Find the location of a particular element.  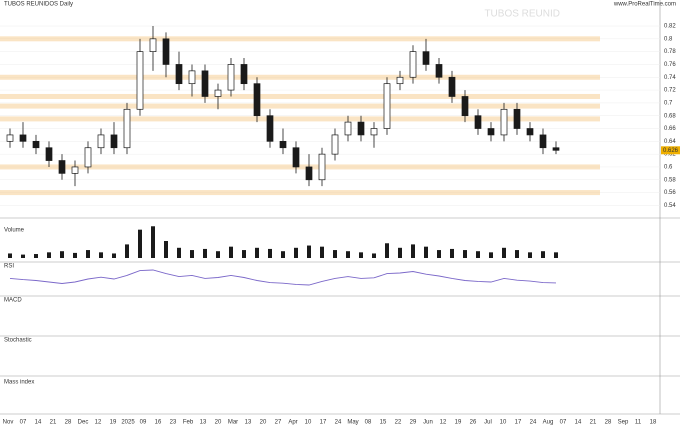

y-tick-label: 0.62 is located at coordinates (670, 155).